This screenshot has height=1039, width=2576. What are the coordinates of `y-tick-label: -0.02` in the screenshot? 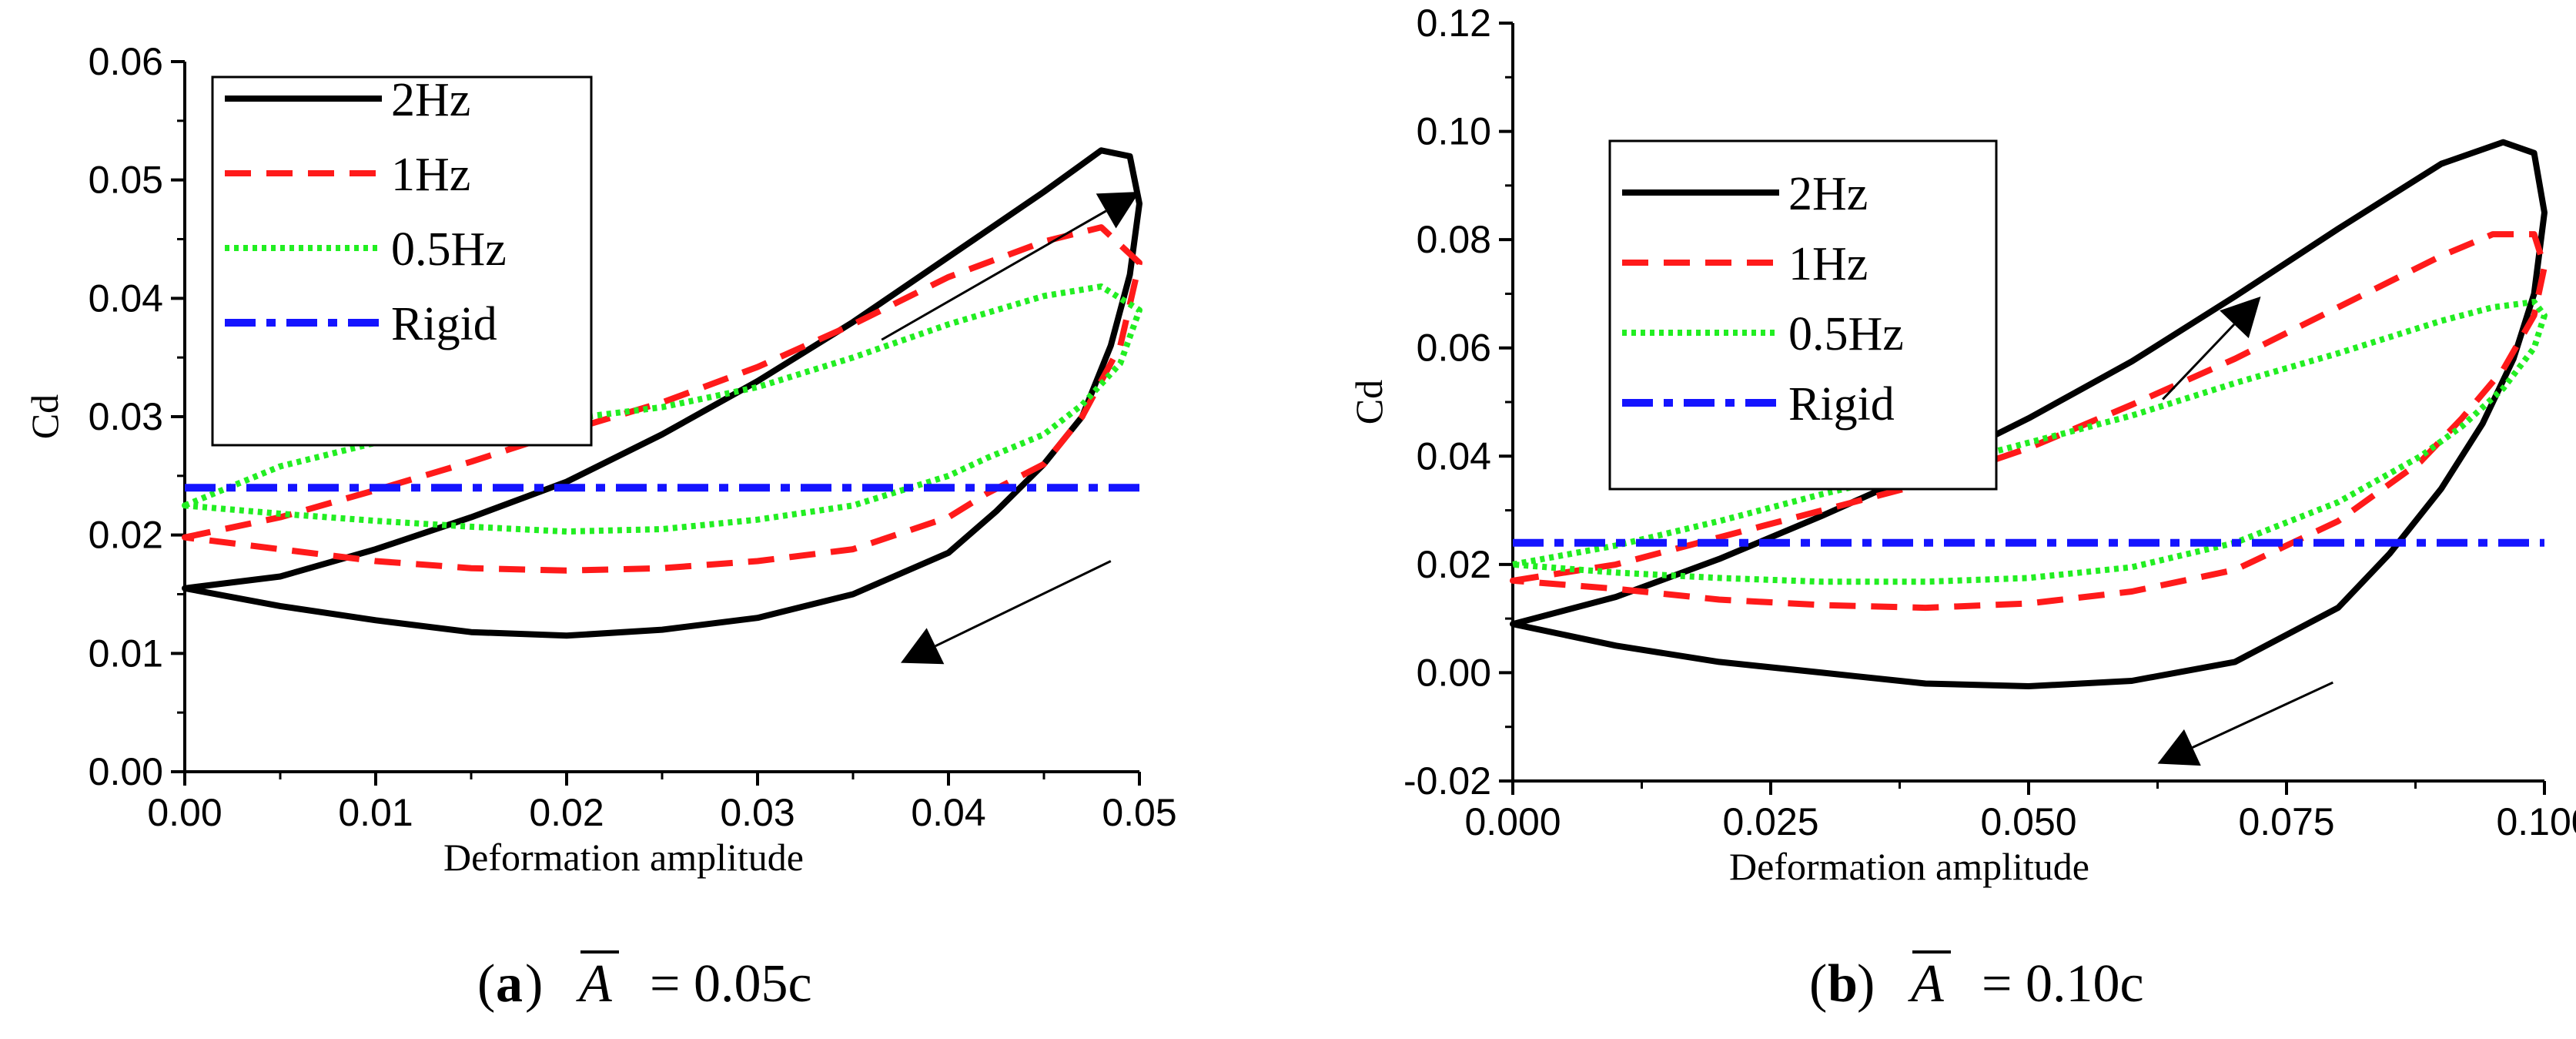 It's located at (1447, 781).